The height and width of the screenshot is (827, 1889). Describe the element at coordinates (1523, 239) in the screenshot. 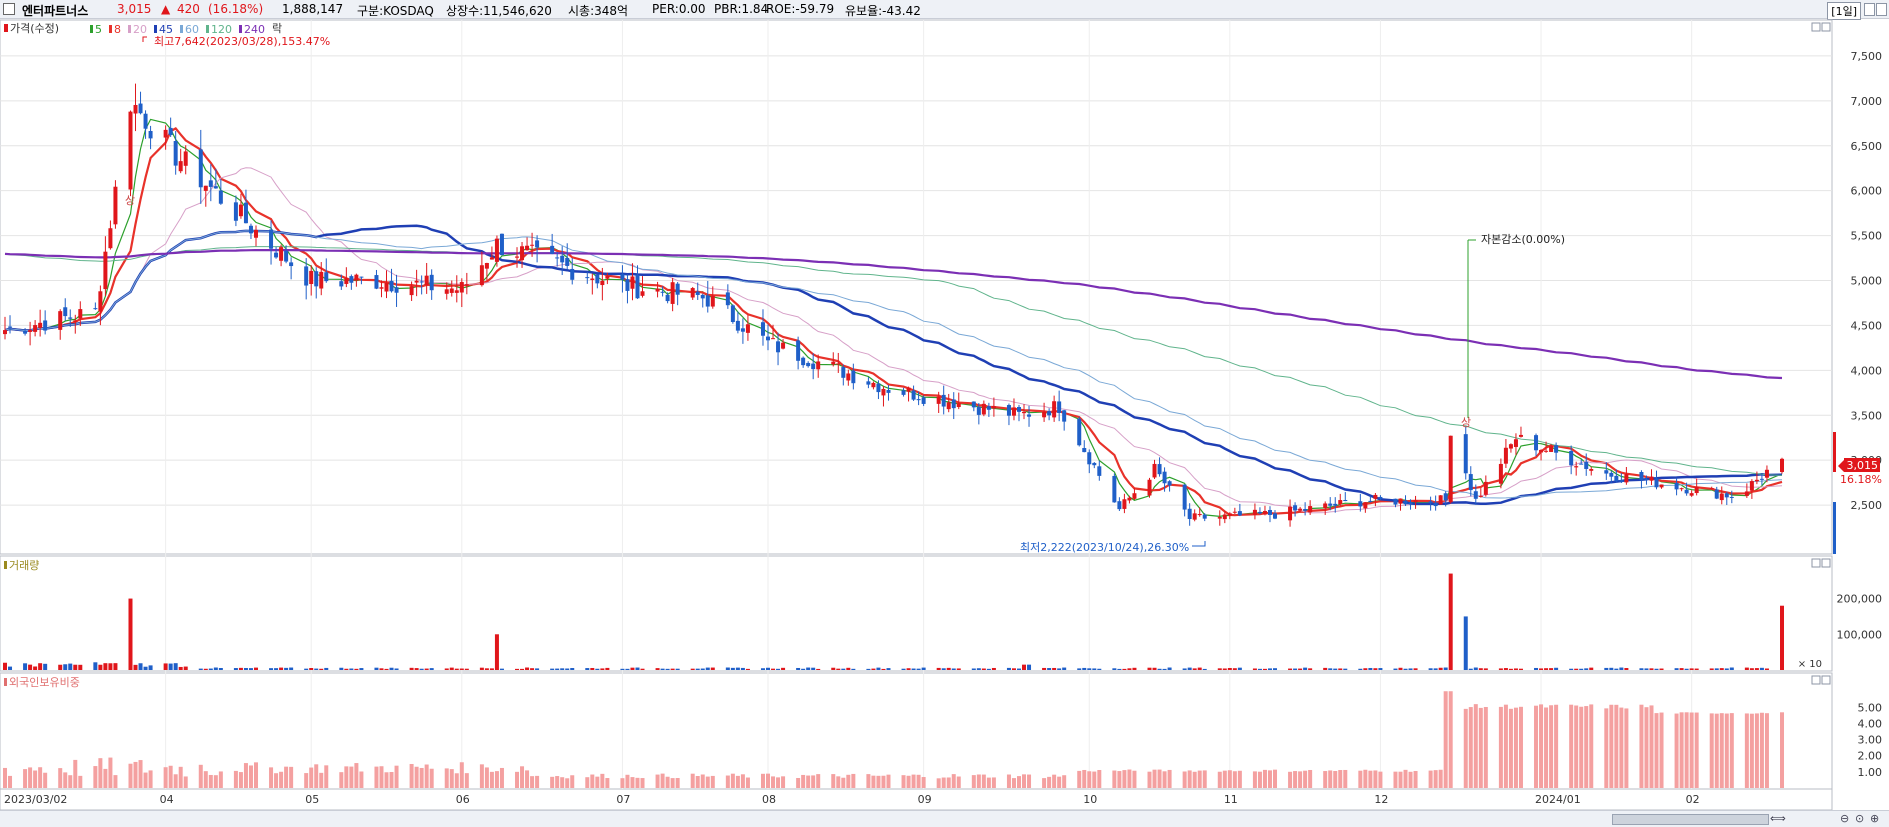

I see `capital-reduction-label: 자본감소(0.00%)` at that location.